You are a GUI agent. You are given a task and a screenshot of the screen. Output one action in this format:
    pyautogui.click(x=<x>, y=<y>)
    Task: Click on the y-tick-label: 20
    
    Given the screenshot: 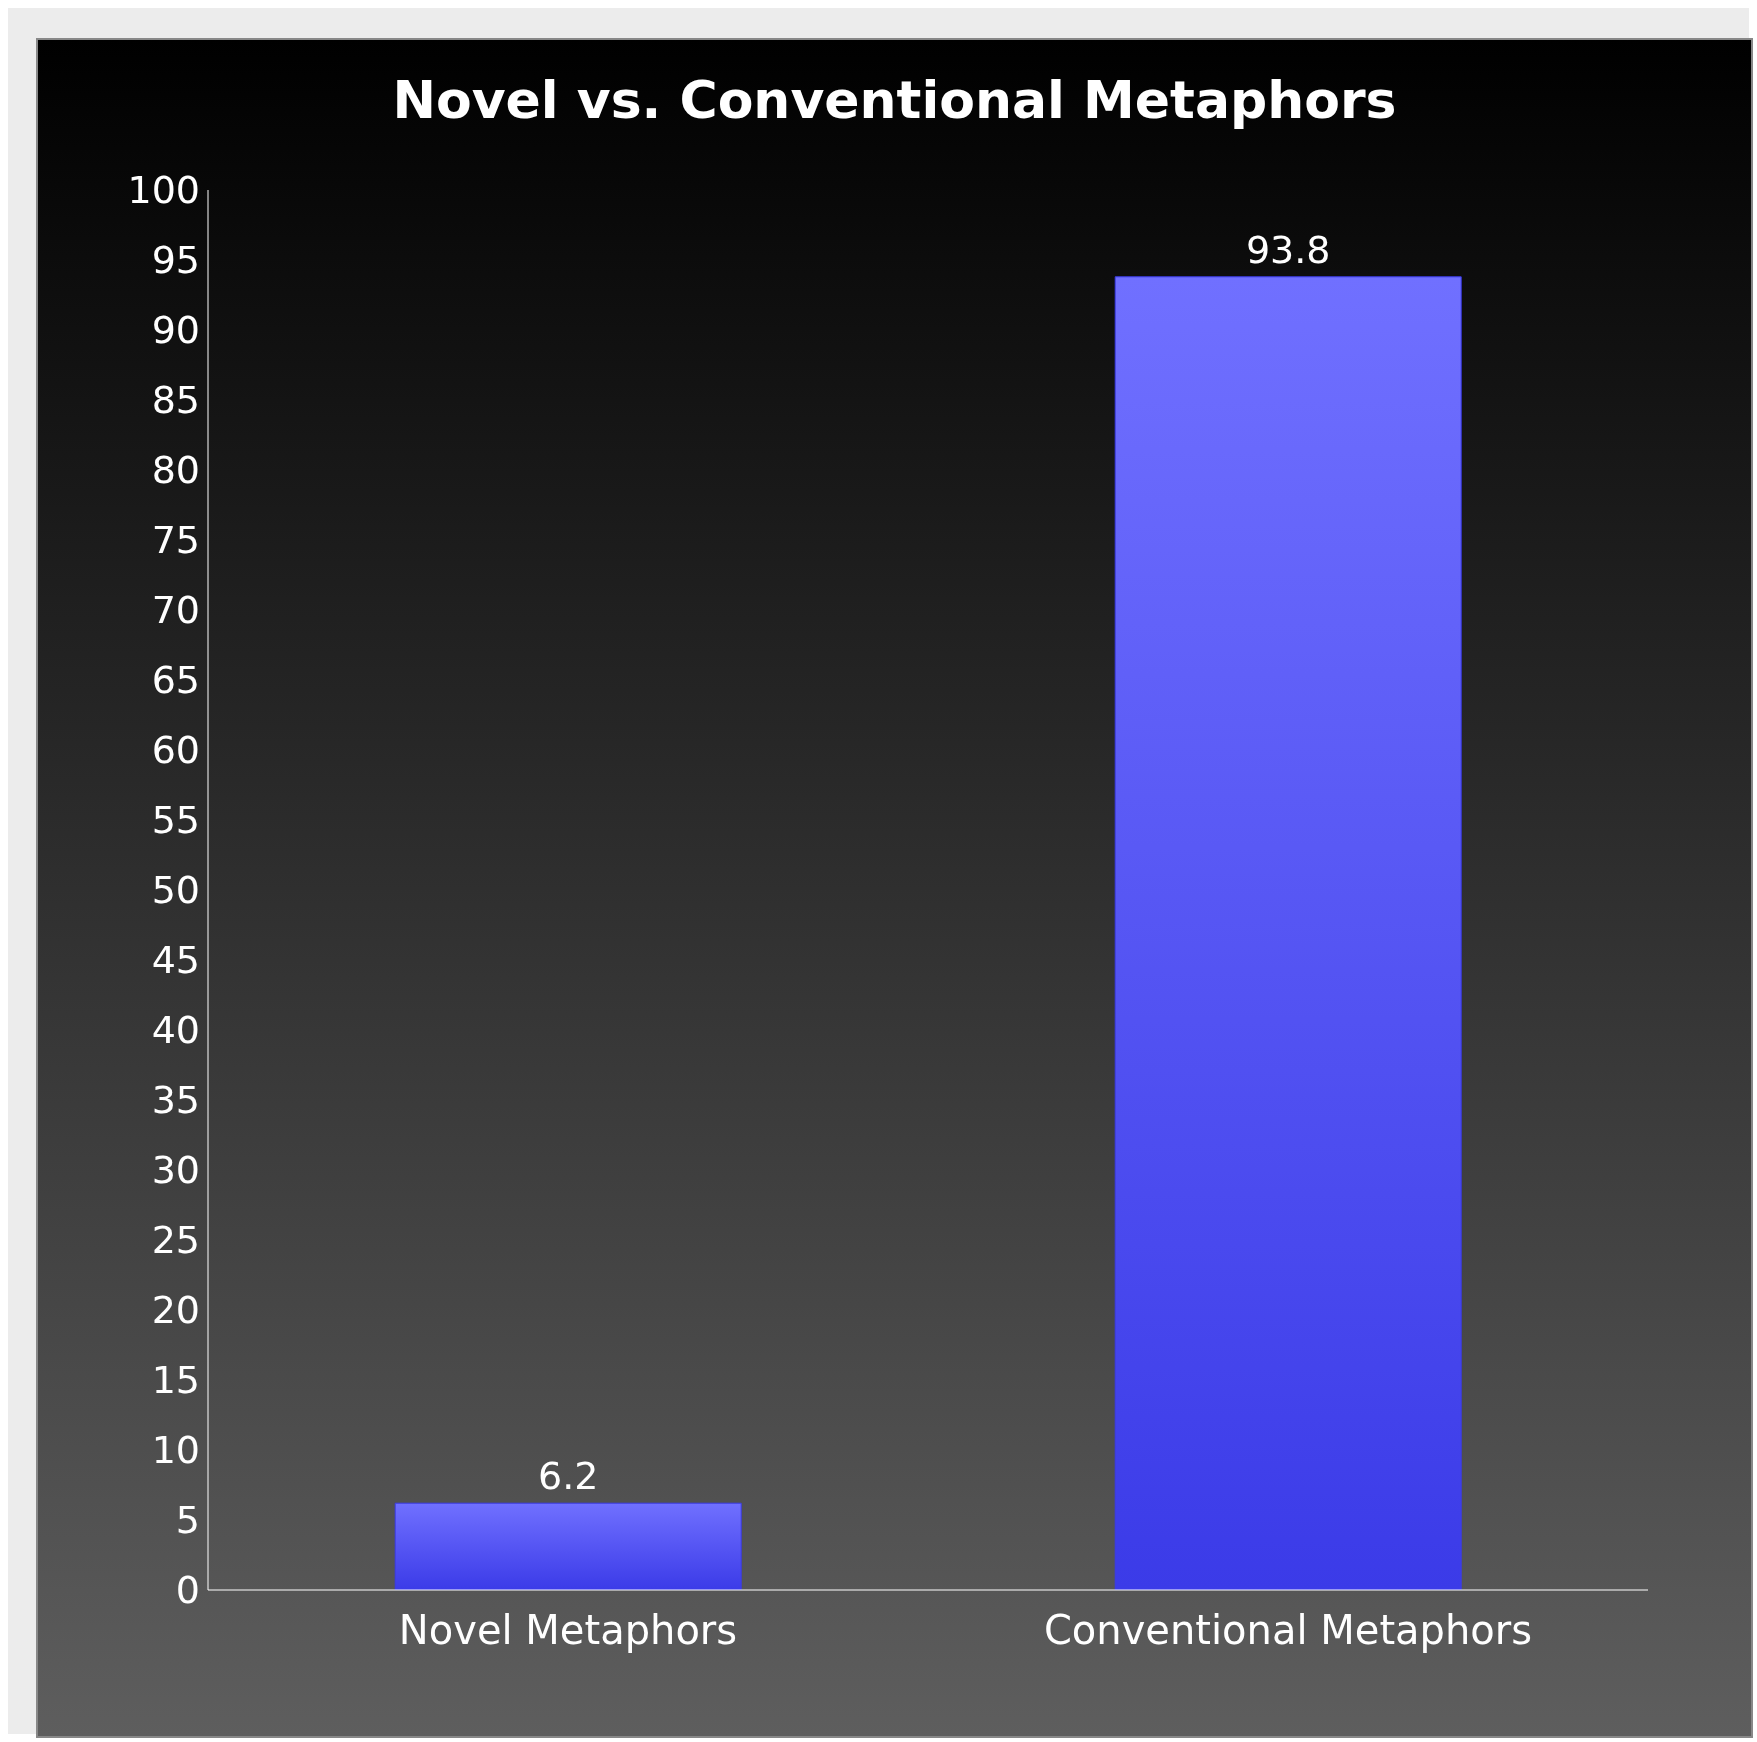 What is the action you would take?
    pyautogui.click(x=175, y=1310)
    